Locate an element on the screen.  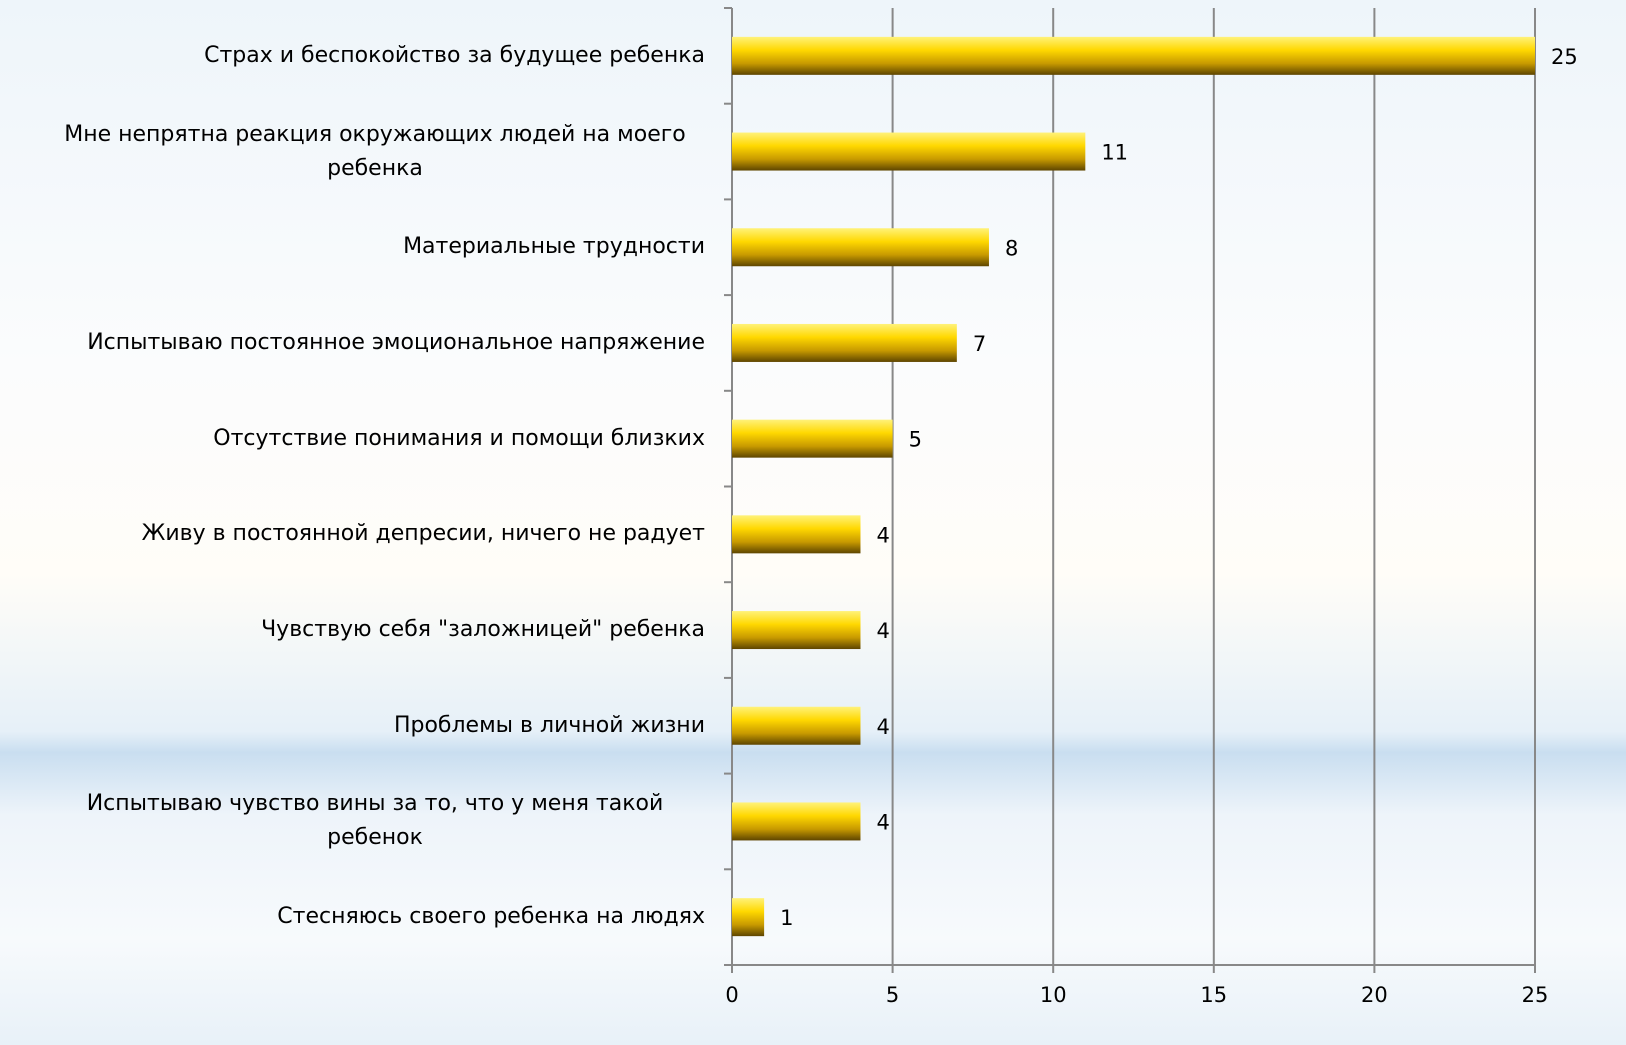
y-tick-label: Проблемы в личной жизни is located at coordinates (549, 725).